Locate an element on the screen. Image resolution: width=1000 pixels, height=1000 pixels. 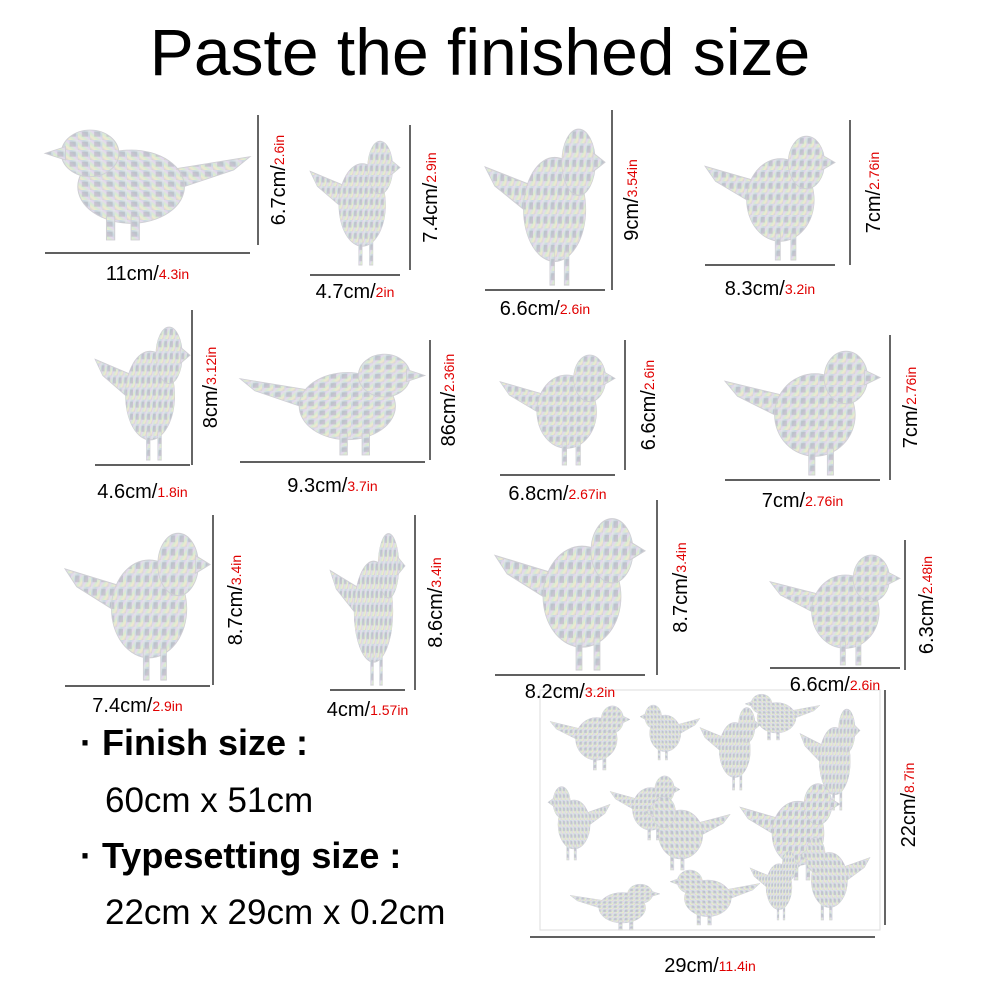
dimension-in: 1.8in is located at coordinates (172, 492).